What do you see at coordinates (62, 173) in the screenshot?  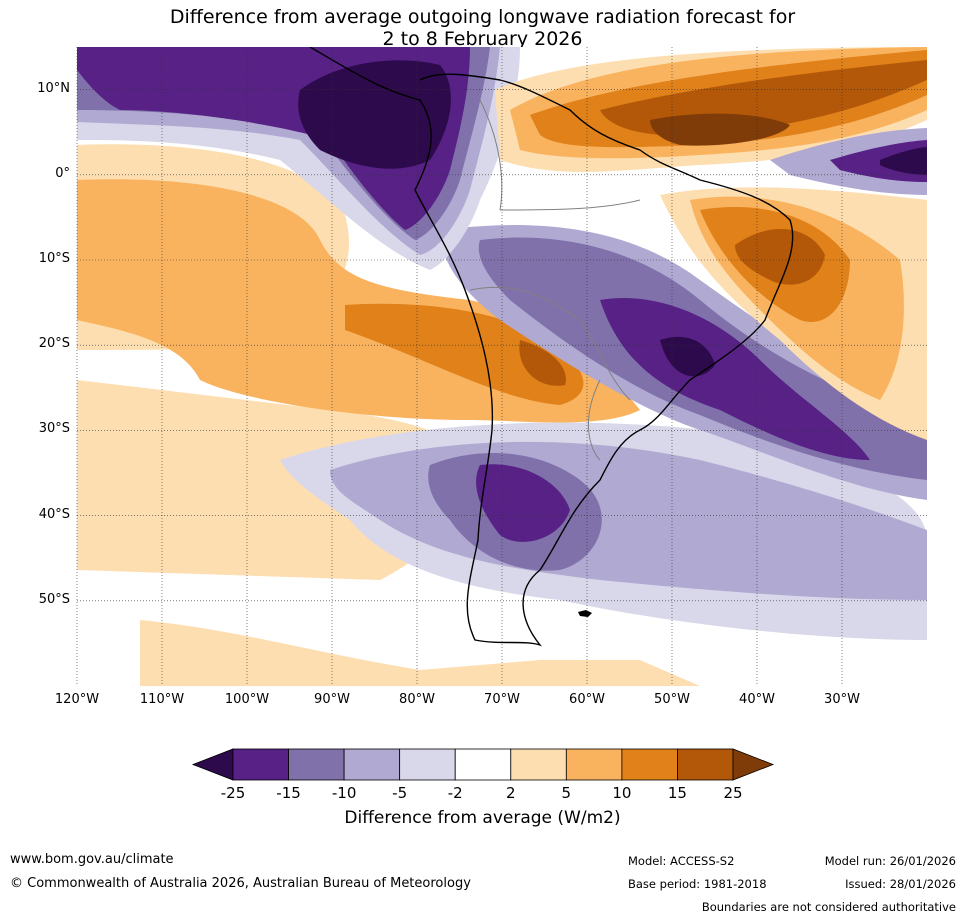 I see `y-tick-label: 0°` at bounding box center [62, 173].